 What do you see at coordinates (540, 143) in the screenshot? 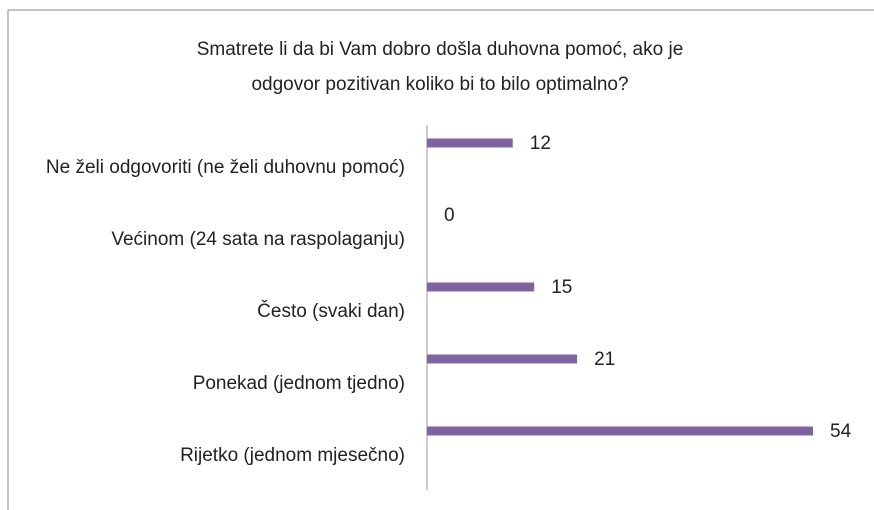
I see `data-label: 12` at bounding box center [540, 143].